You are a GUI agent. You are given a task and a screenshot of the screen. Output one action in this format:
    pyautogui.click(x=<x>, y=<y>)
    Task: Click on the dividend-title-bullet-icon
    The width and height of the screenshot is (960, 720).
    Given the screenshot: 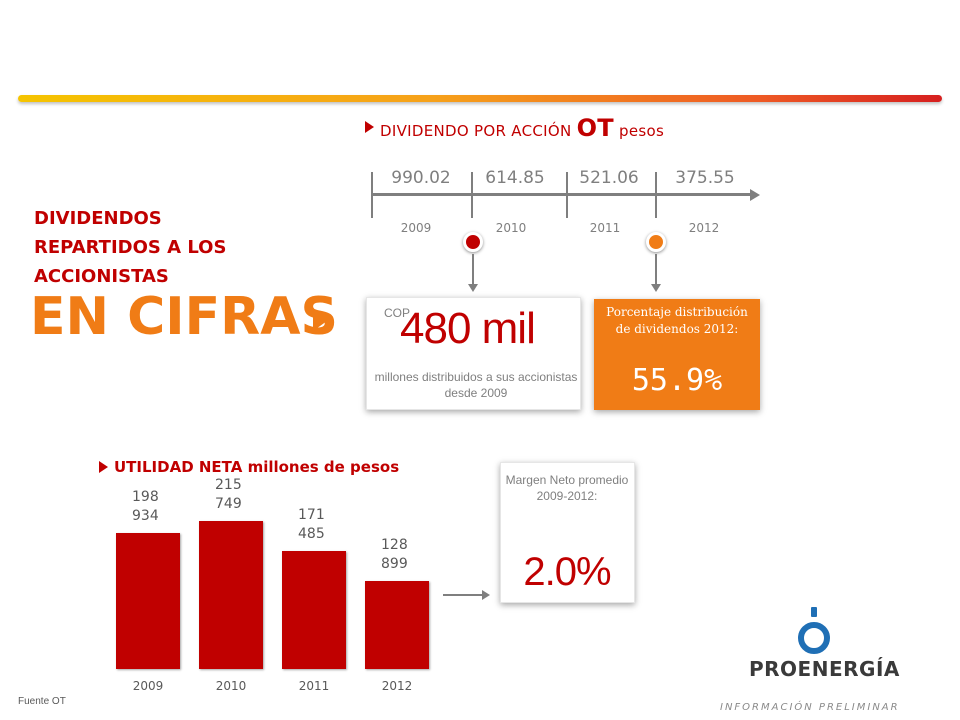 What is the action you would take?
    pyautogui.click(x=369, y=127)
    